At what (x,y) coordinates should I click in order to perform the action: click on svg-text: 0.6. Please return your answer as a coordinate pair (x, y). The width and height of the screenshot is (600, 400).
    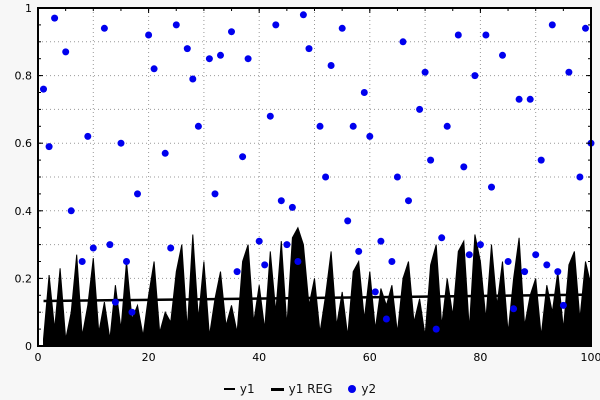
    Looking at the image, I should click on (24, 143).